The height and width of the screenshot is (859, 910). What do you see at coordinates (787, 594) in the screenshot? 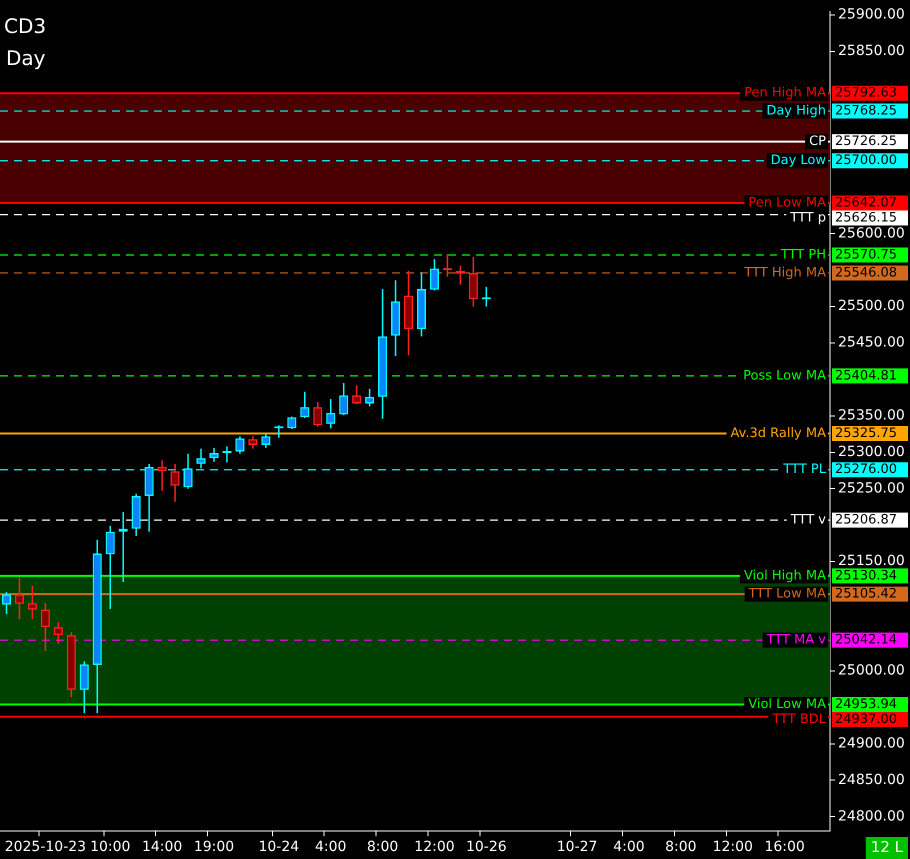
I see `ref-line-label: TTT Low MA` at bounding box center [787, 594].